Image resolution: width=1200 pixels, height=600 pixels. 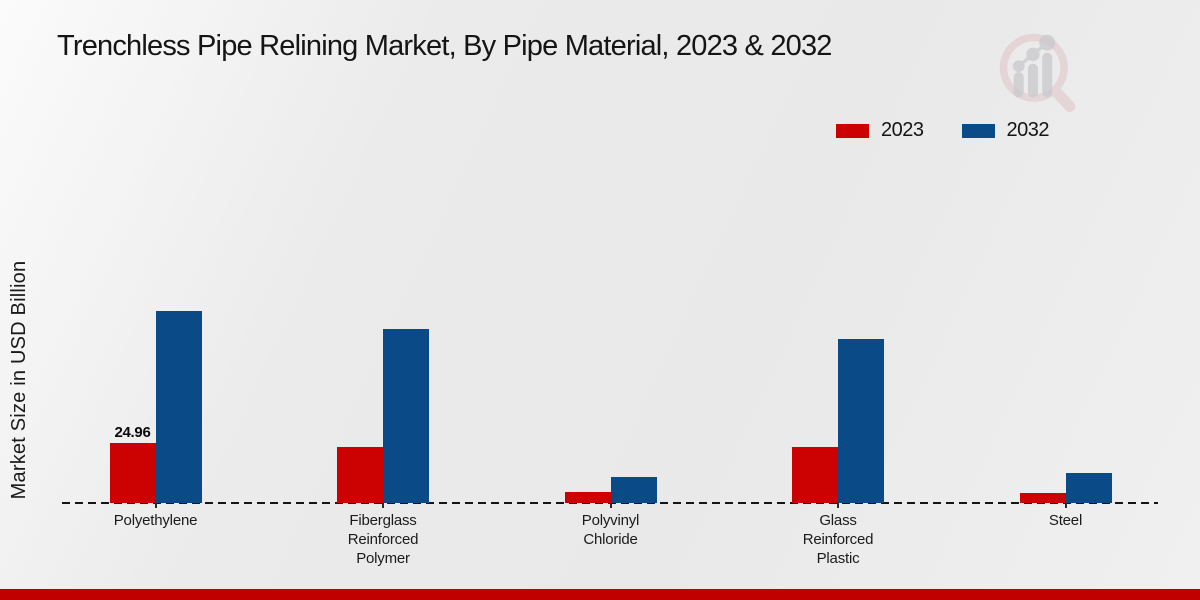 I want to click on bar-2032-polyethylene, so click(x=178, y=407).